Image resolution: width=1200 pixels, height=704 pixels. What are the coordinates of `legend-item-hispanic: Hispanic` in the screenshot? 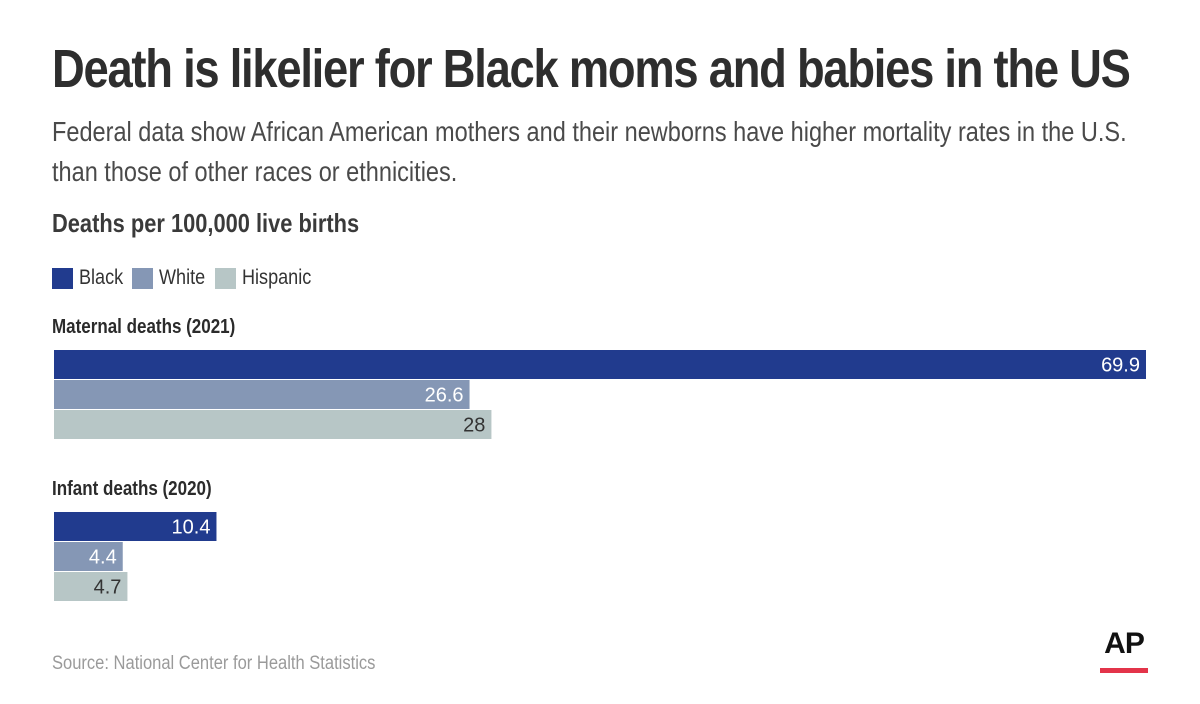 It's located at (265, 278).